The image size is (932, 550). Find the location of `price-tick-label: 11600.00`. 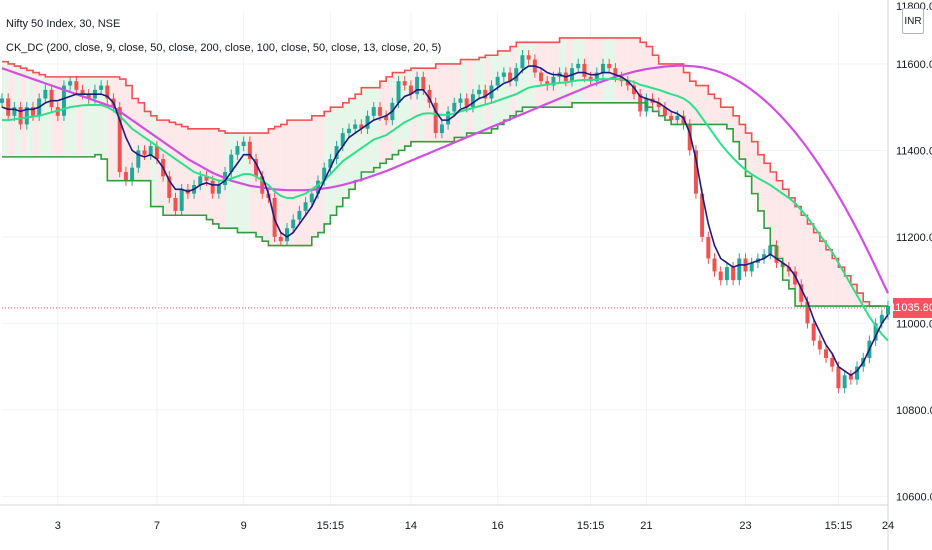

price-tick-label: 11600.00 is located at coordinates (914, 65).